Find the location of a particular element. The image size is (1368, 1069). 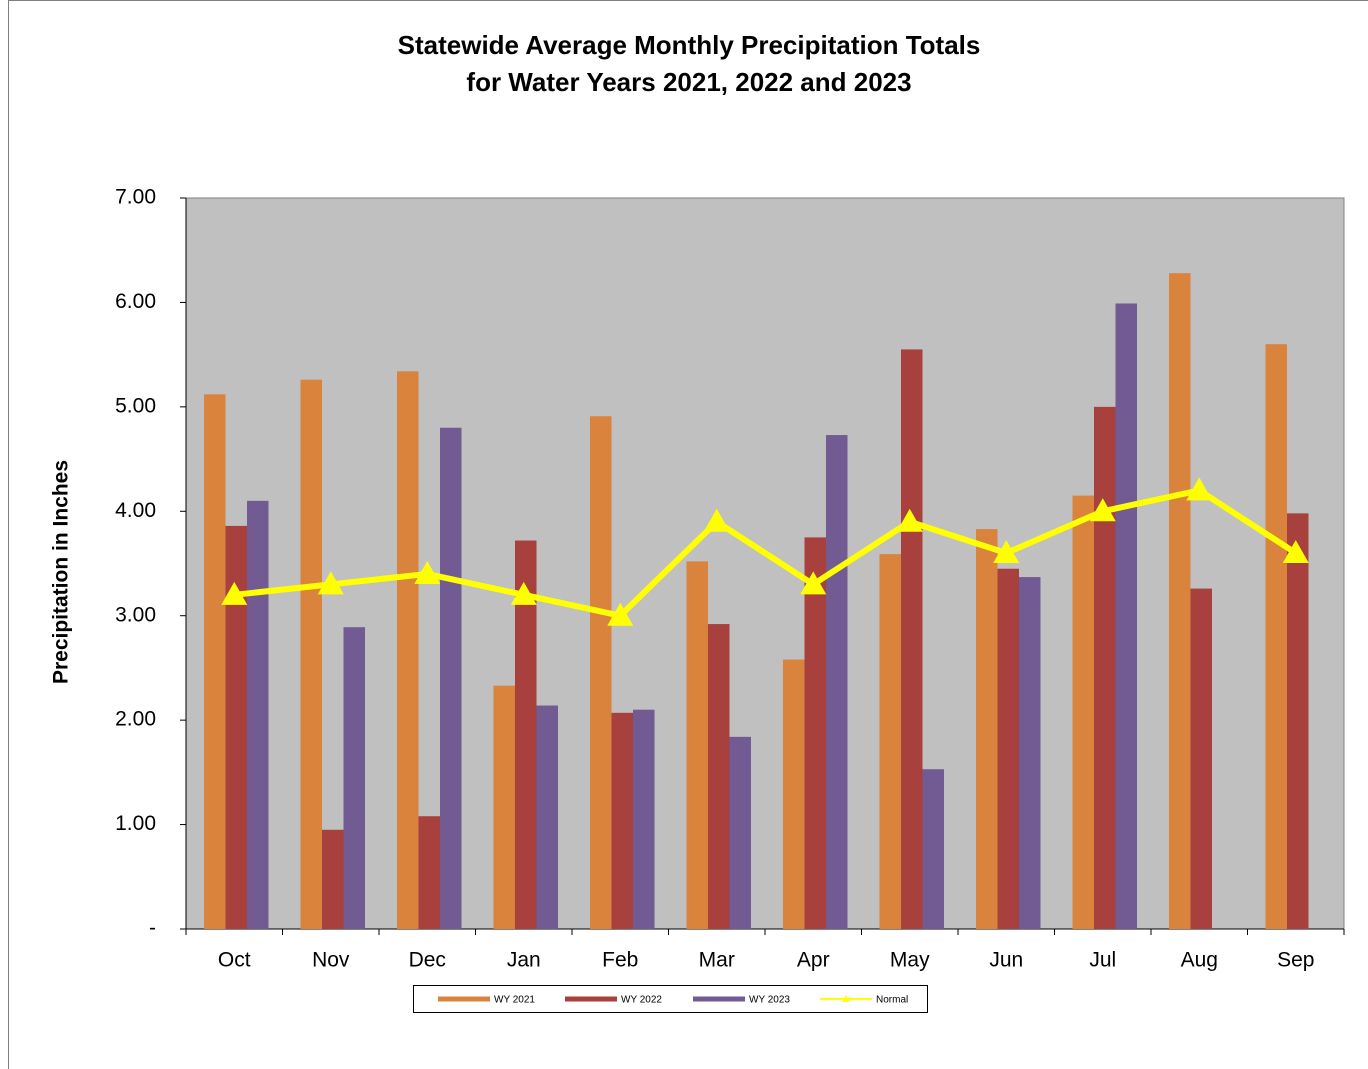

y-tick-label: 7.00 is located at coordinates (135, 197).